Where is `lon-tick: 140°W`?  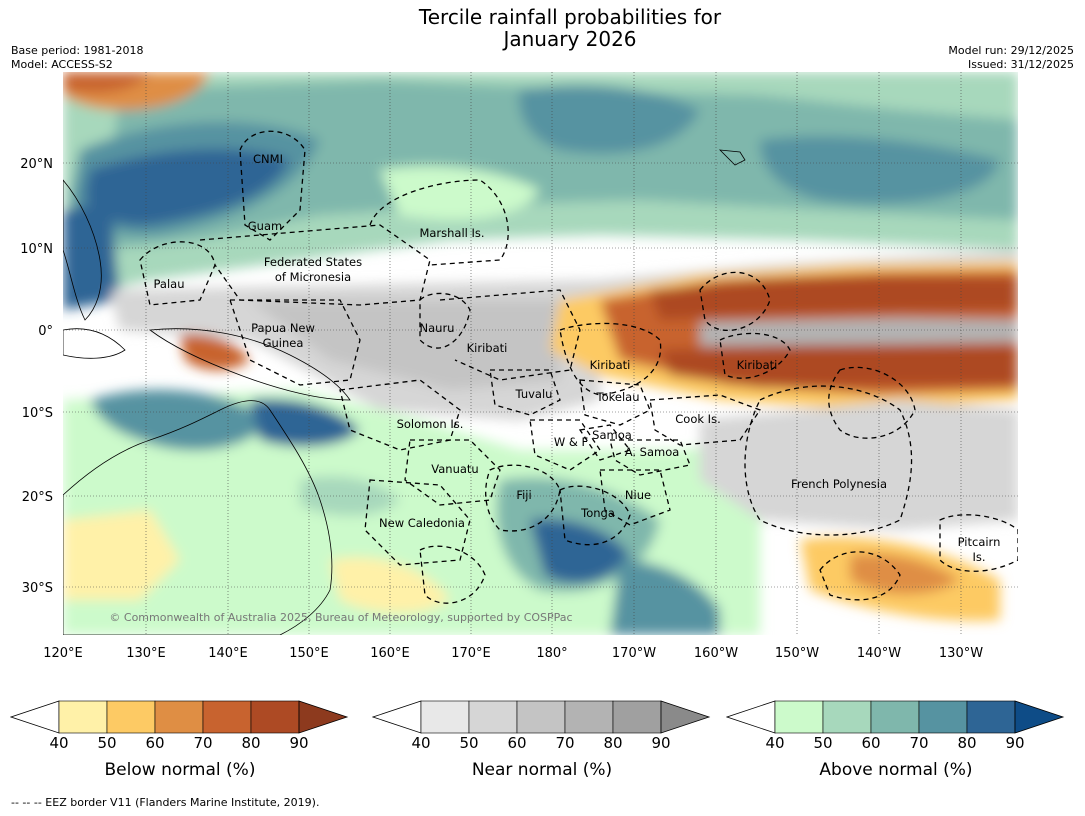 lon-tick: 140°W is located at coordinates (879, 653).